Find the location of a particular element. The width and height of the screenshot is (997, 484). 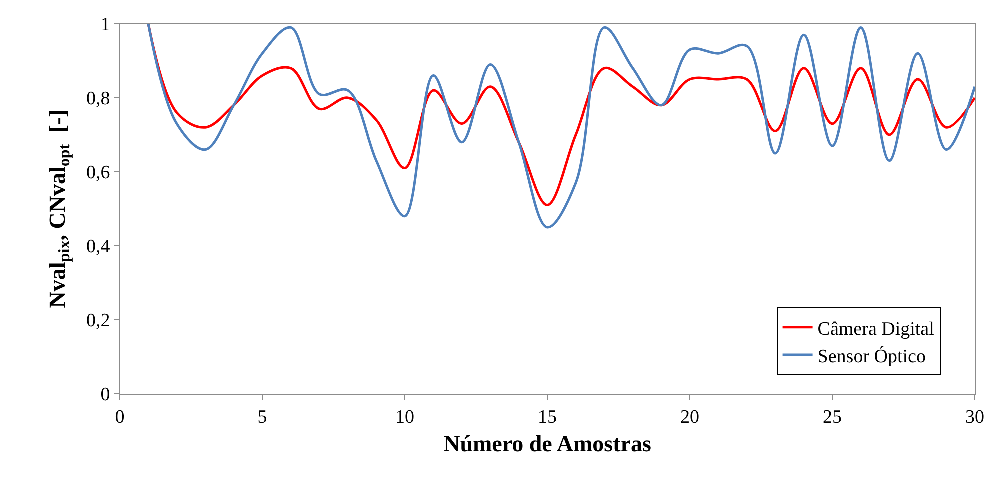

x-tick-label: 5 is located at coordinates (263, 417).